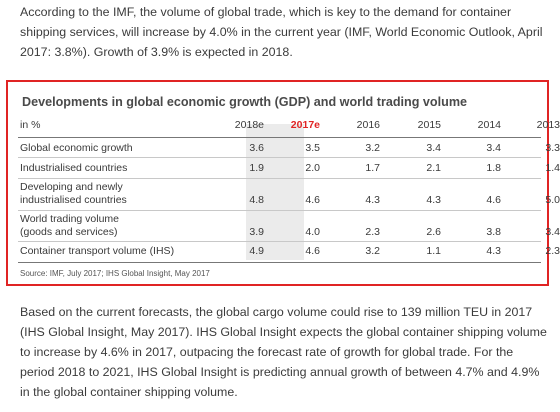 The width and height of the screenshot is (560, 412). Describe the element at coordinates (97, 251) in the screenshot. I see `row-label: Container transport volume (IHS)` at that location.